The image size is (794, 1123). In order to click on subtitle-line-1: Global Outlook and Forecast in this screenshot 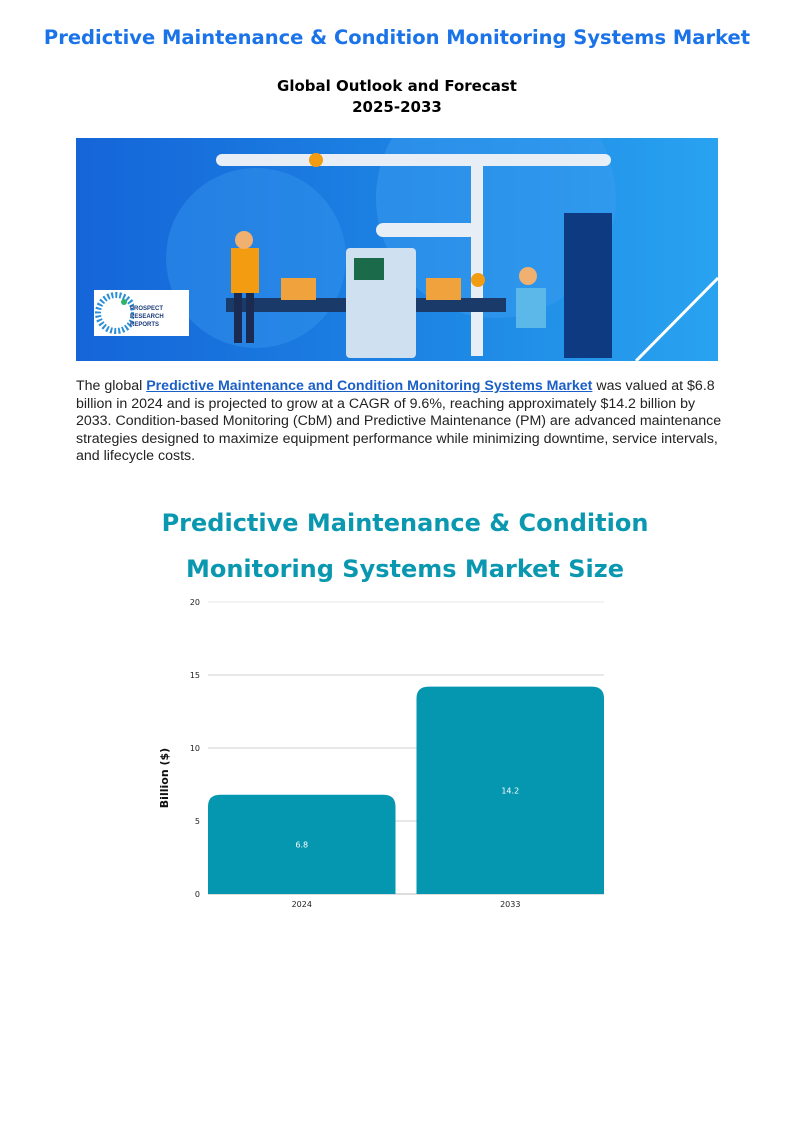, I will do `click(397, 86)`.